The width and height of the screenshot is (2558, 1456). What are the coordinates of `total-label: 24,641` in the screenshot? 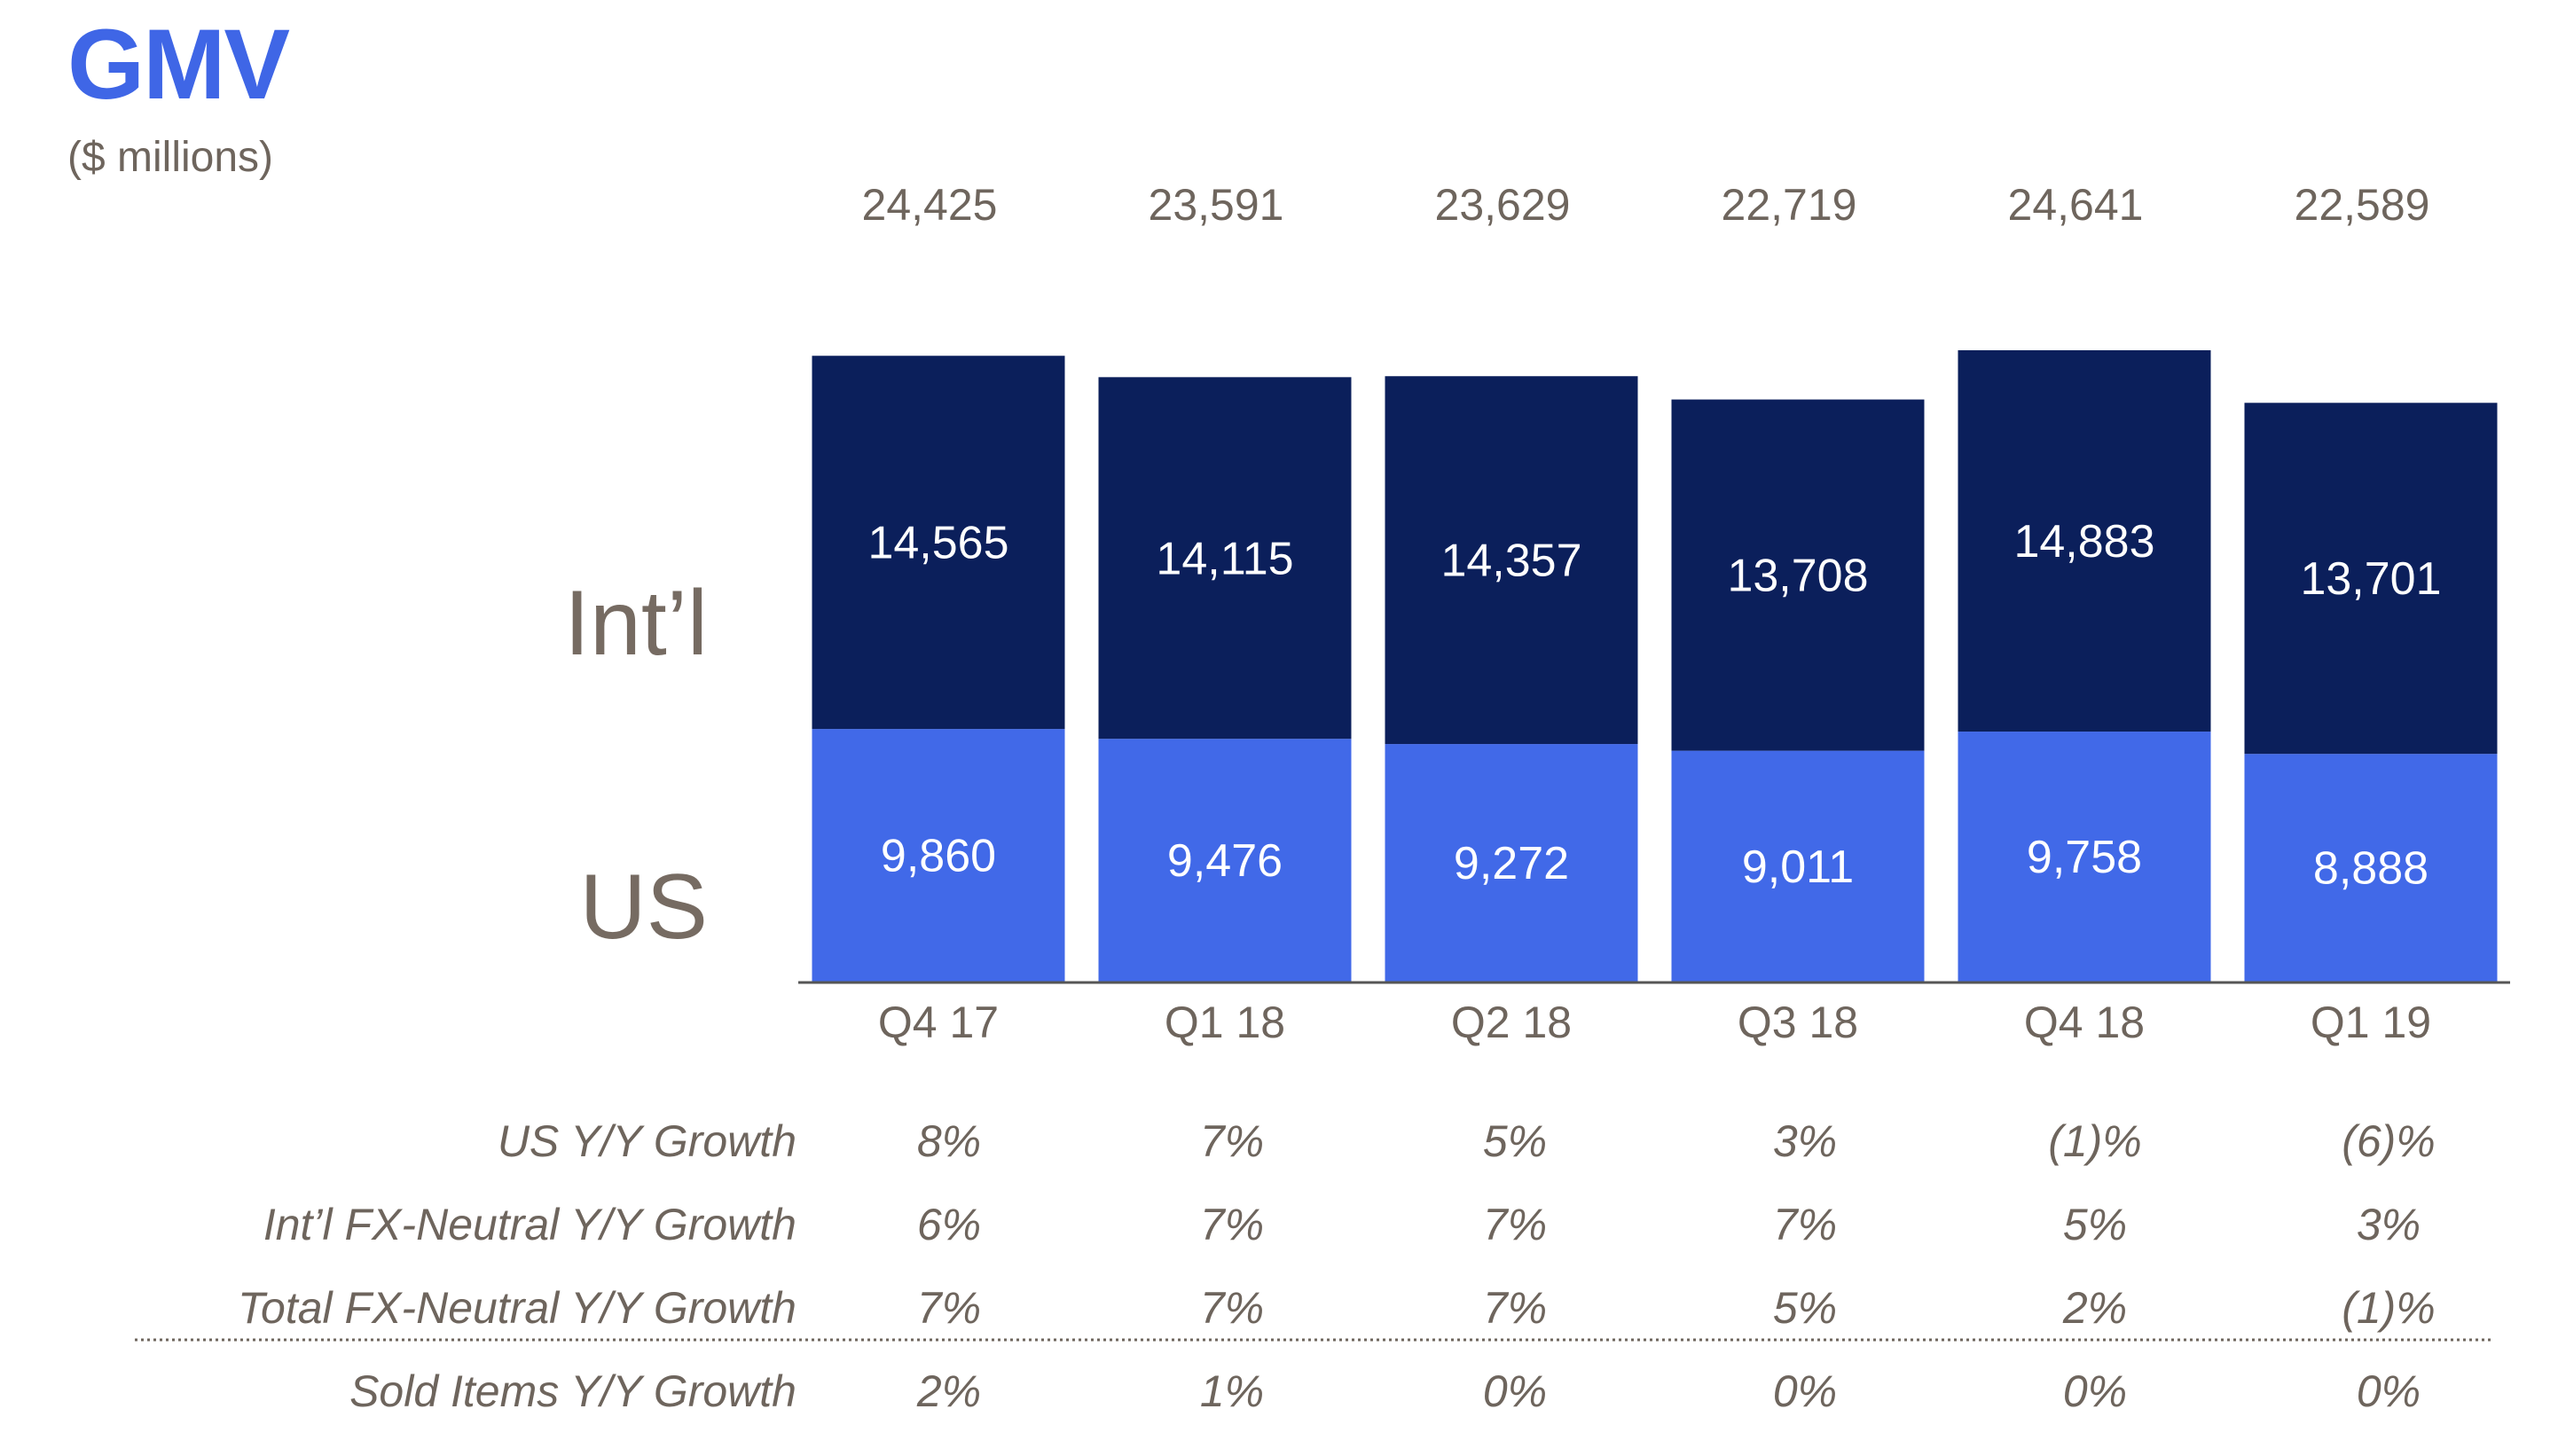 It's located at (2076, 205).